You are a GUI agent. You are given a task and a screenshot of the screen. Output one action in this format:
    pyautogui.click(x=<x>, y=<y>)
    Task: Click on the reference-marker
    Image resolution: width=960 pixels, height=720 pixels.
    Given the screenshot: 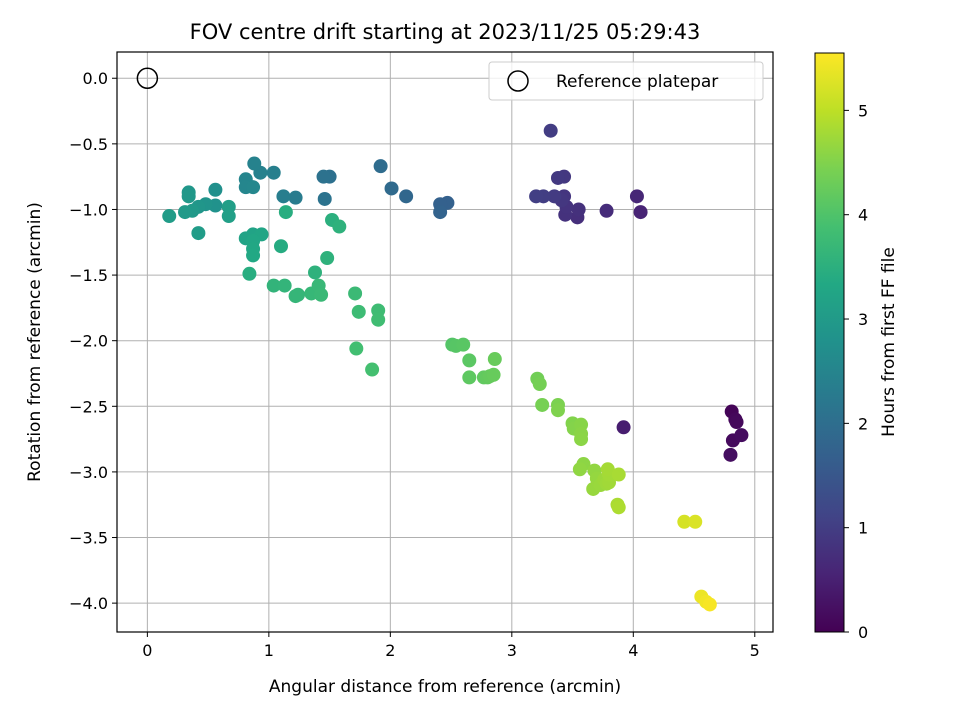 What is the action you would take?
    pyautogui.click(x=147, y=78)
    